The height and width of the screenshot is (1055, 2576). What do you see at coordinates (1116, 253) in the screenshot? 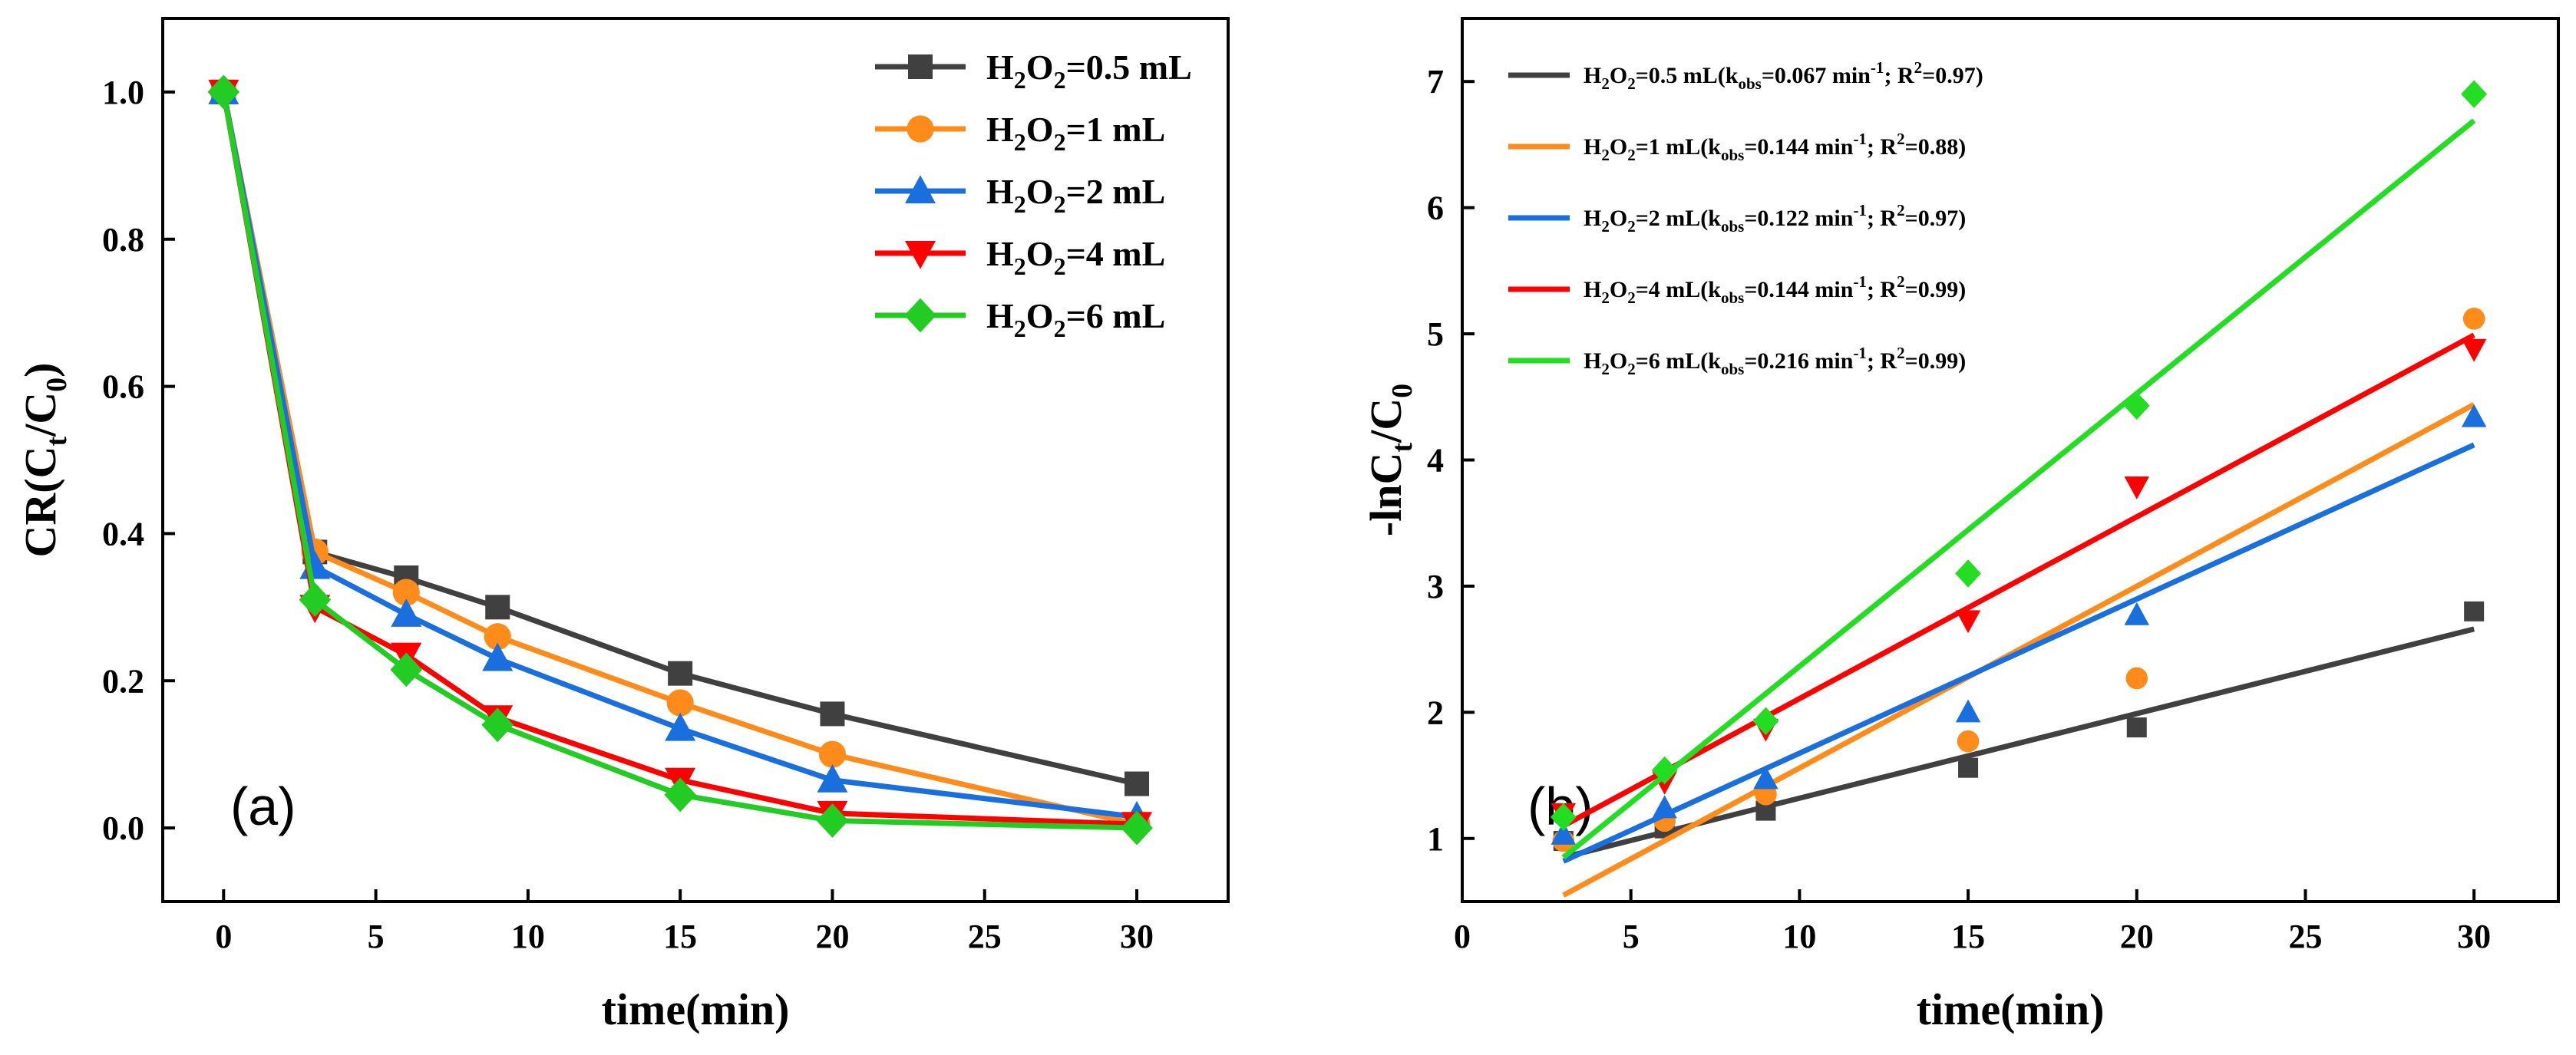
I see `text-part: =4 mL` at bounding box center [1116, 253].